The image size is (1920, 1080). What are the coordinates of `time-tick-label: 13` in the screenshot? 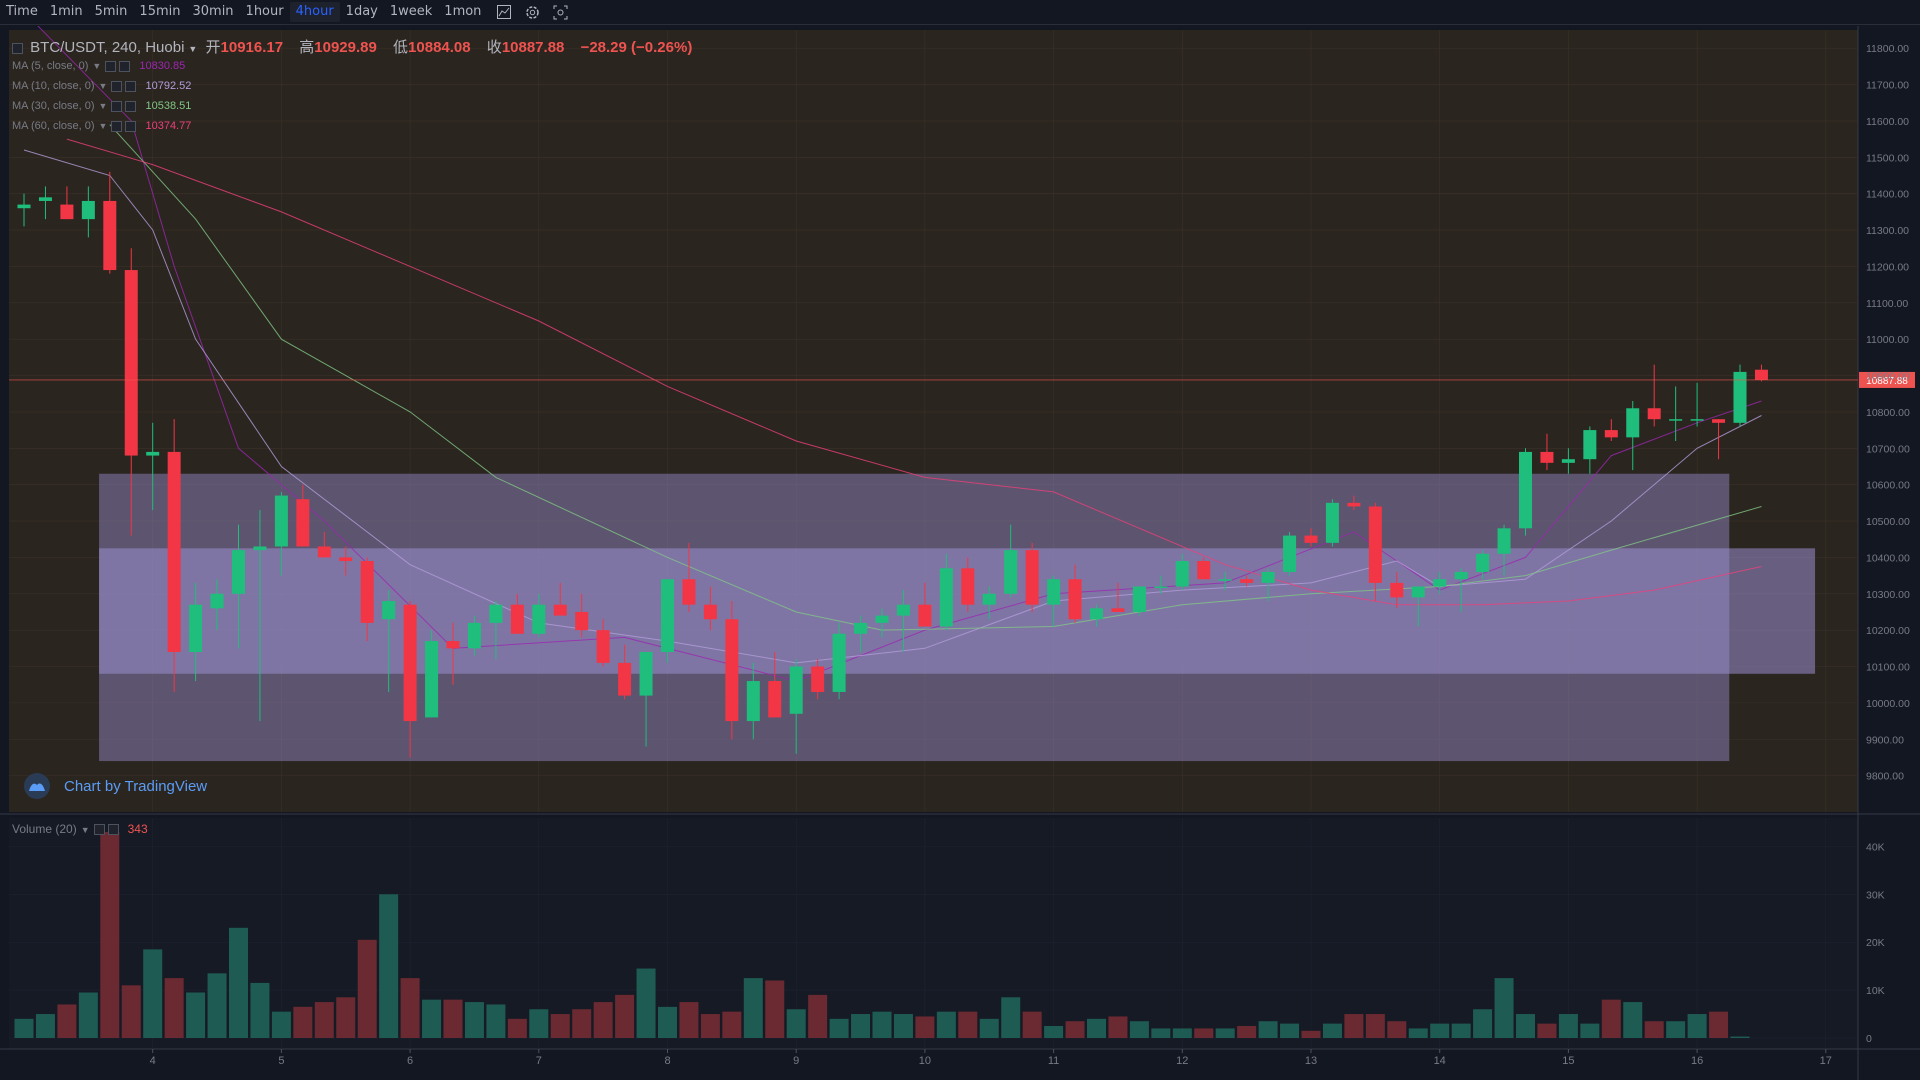 It's located at (1311, 1061).